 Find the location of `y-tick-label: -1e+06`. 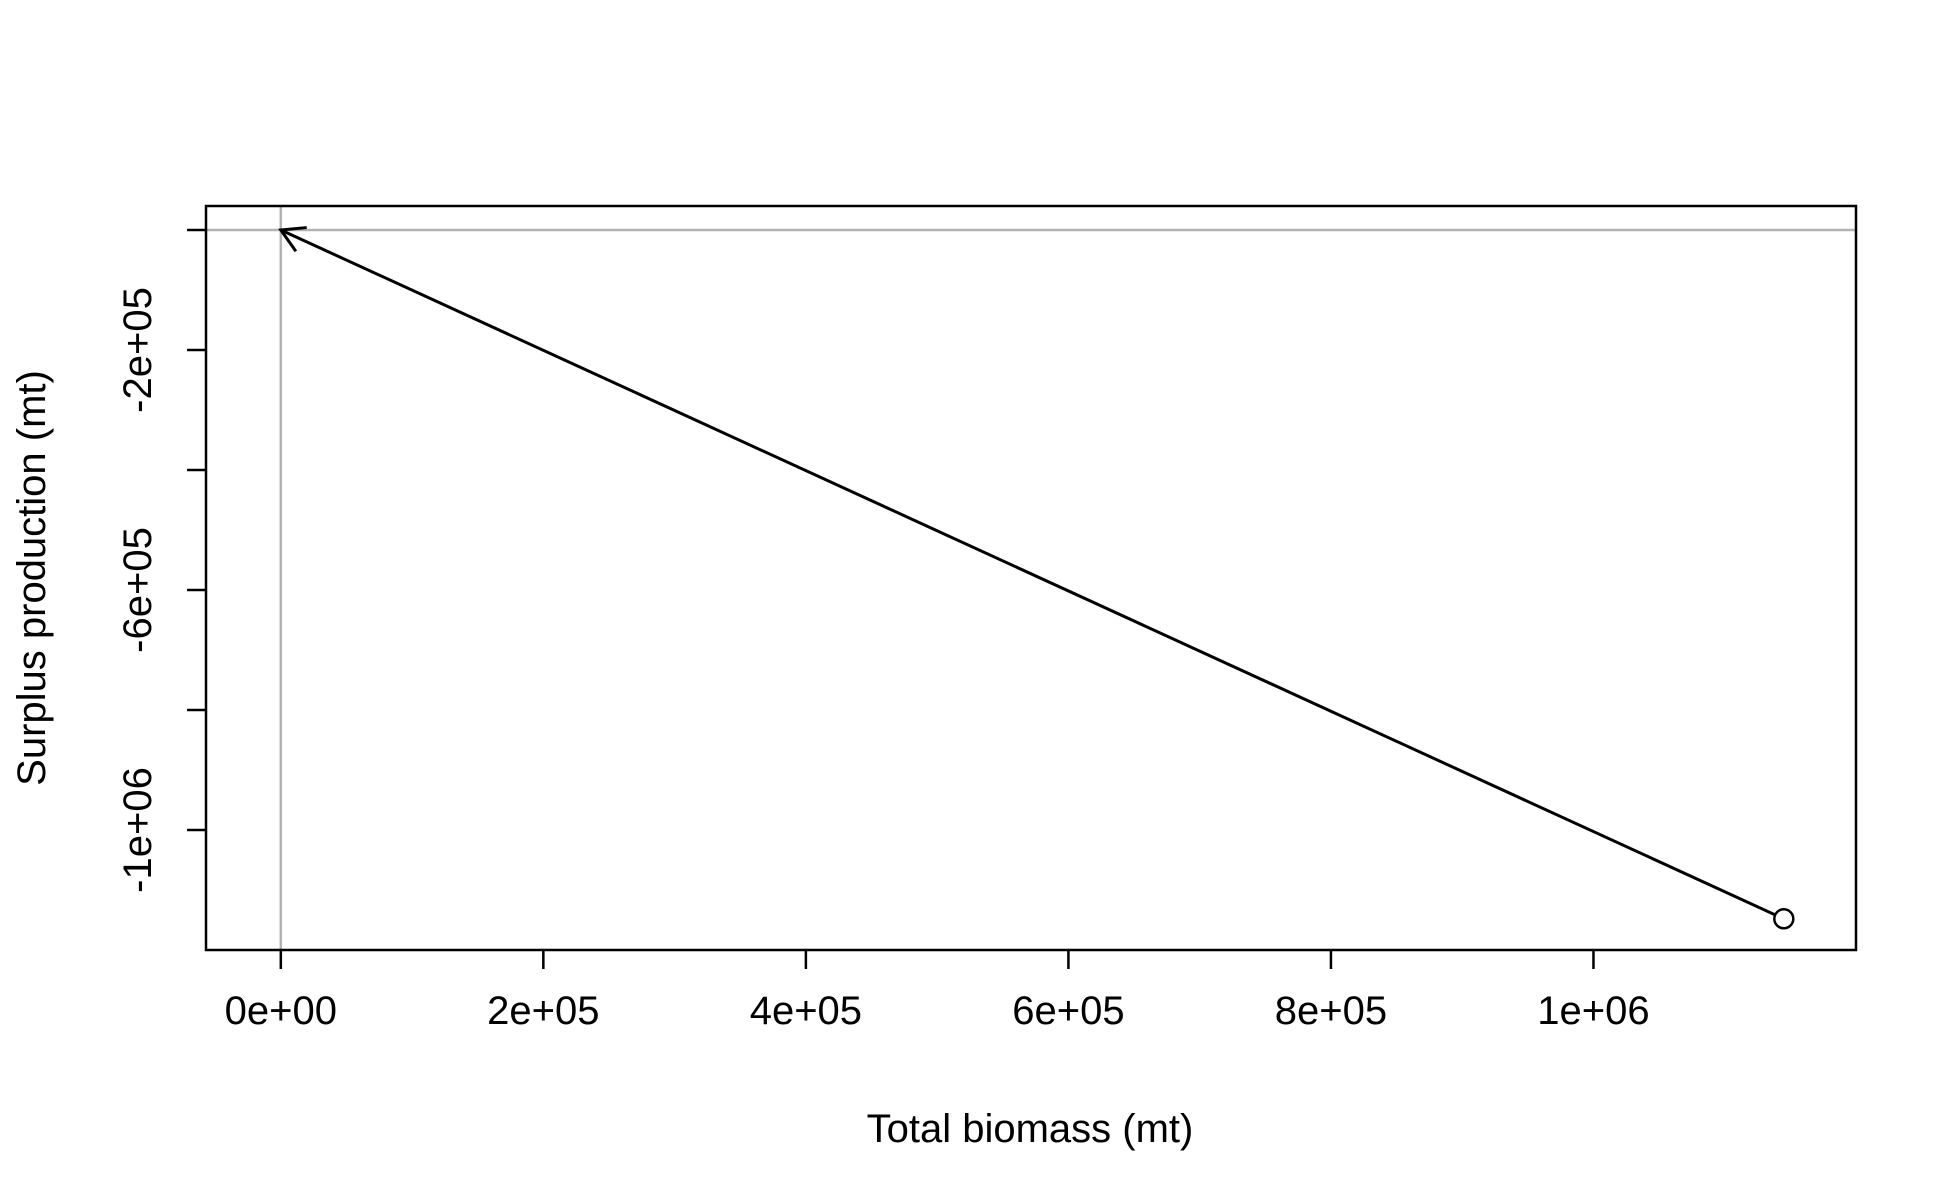

y-tick-label: -1e+06 is located at coordinates (138, 830).